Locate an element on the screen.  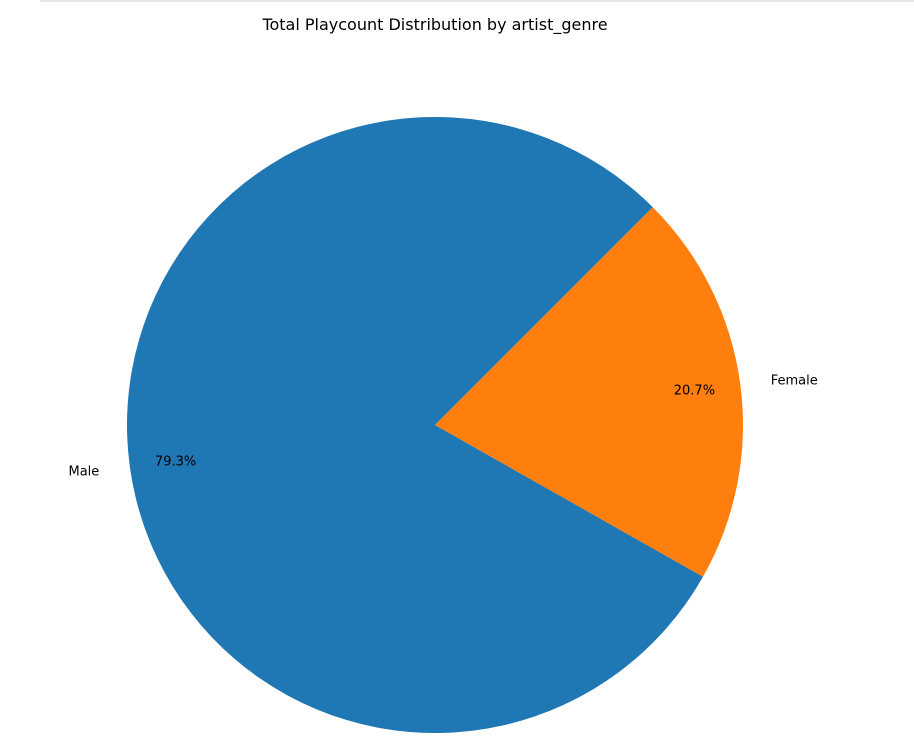
slice-percent-female: 20.7% is located at coordinates (694, 391).